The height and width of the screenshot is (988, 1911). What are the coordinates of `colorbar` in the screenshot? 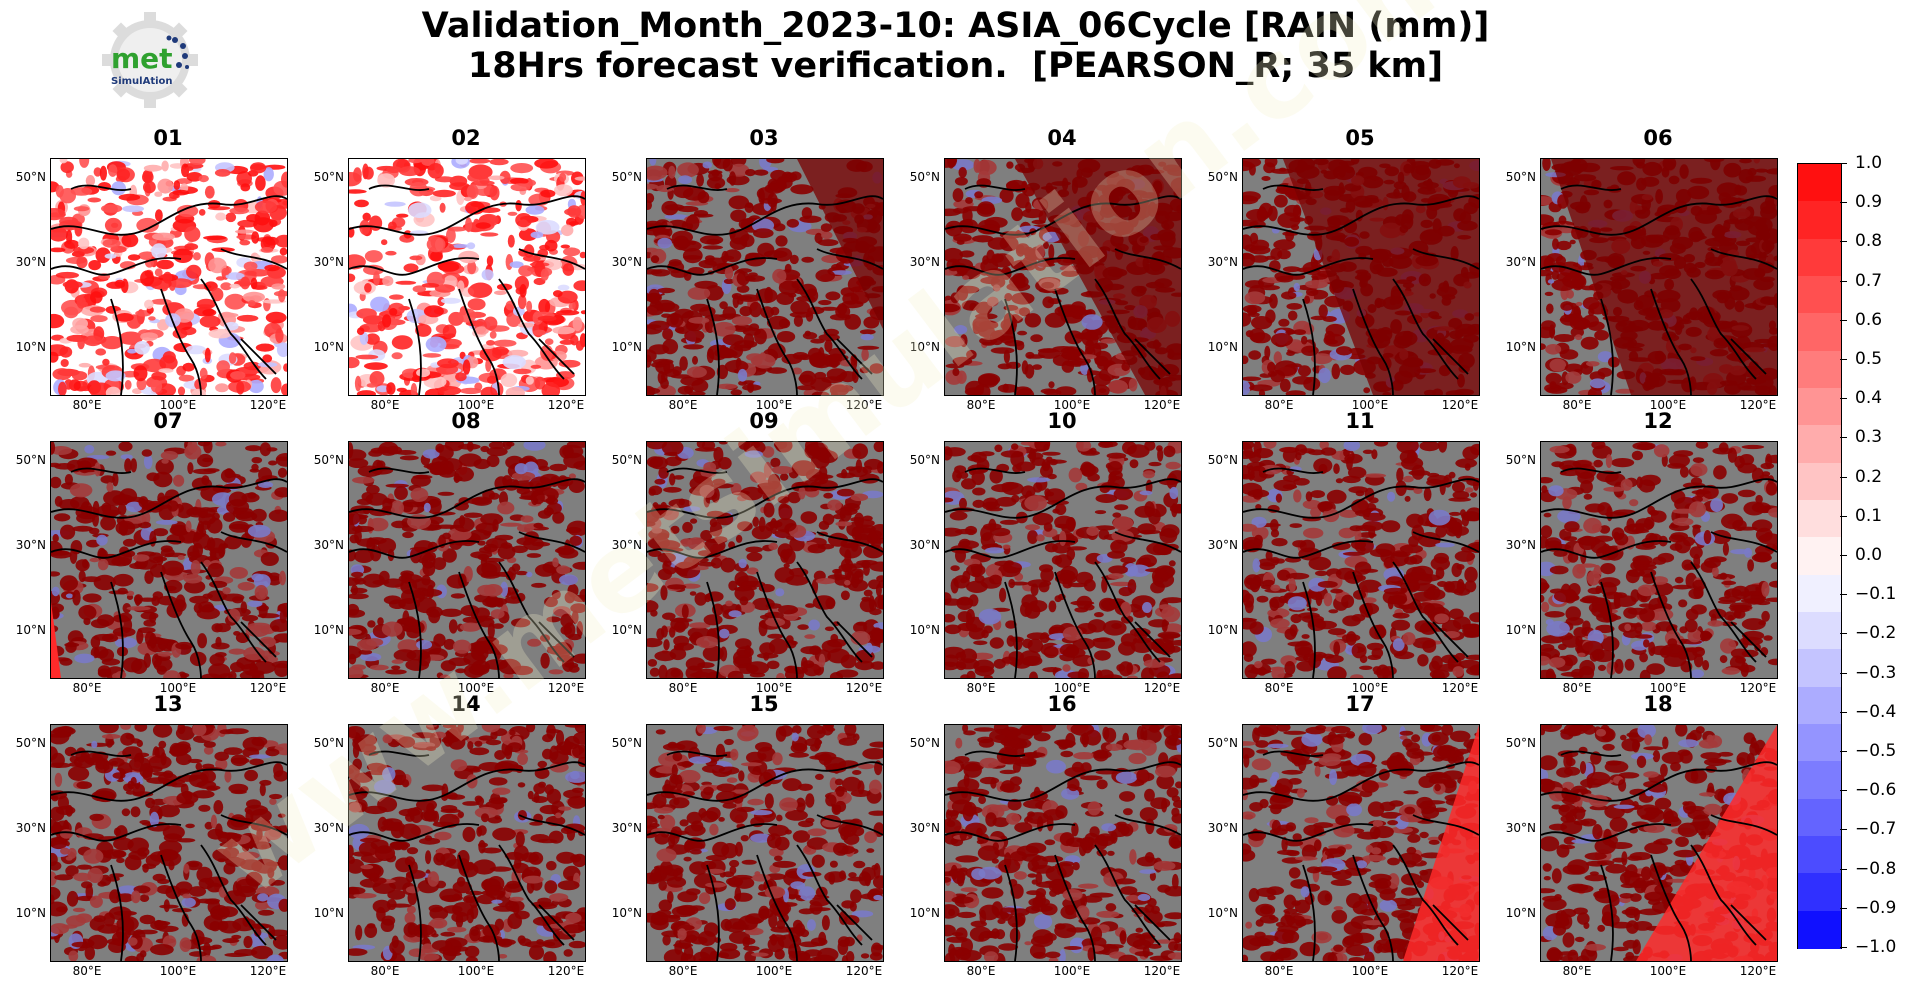 It's located at (1819, 556).